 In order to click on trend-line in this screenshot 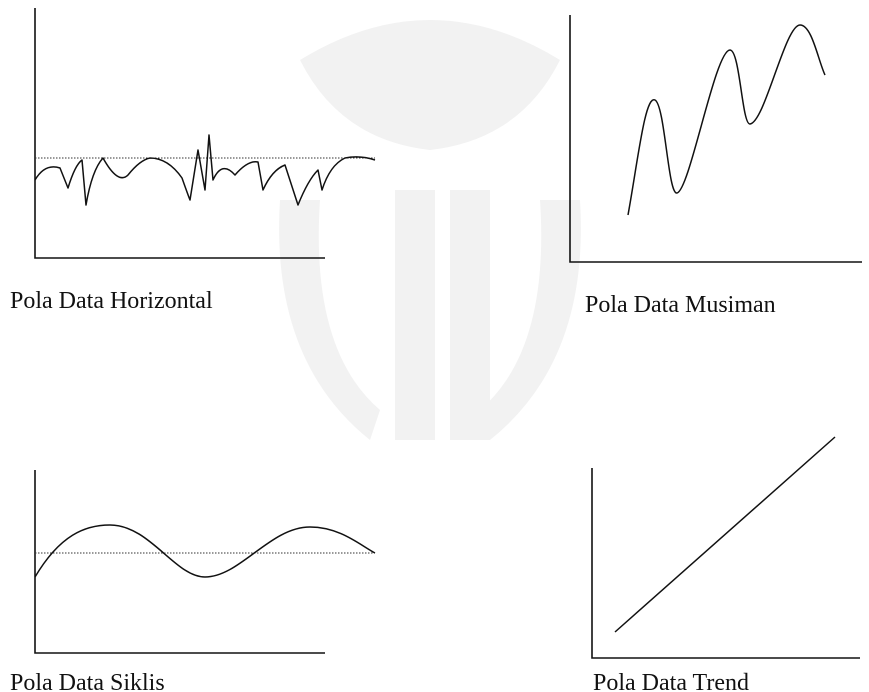, I will do `click(725, 534)`.